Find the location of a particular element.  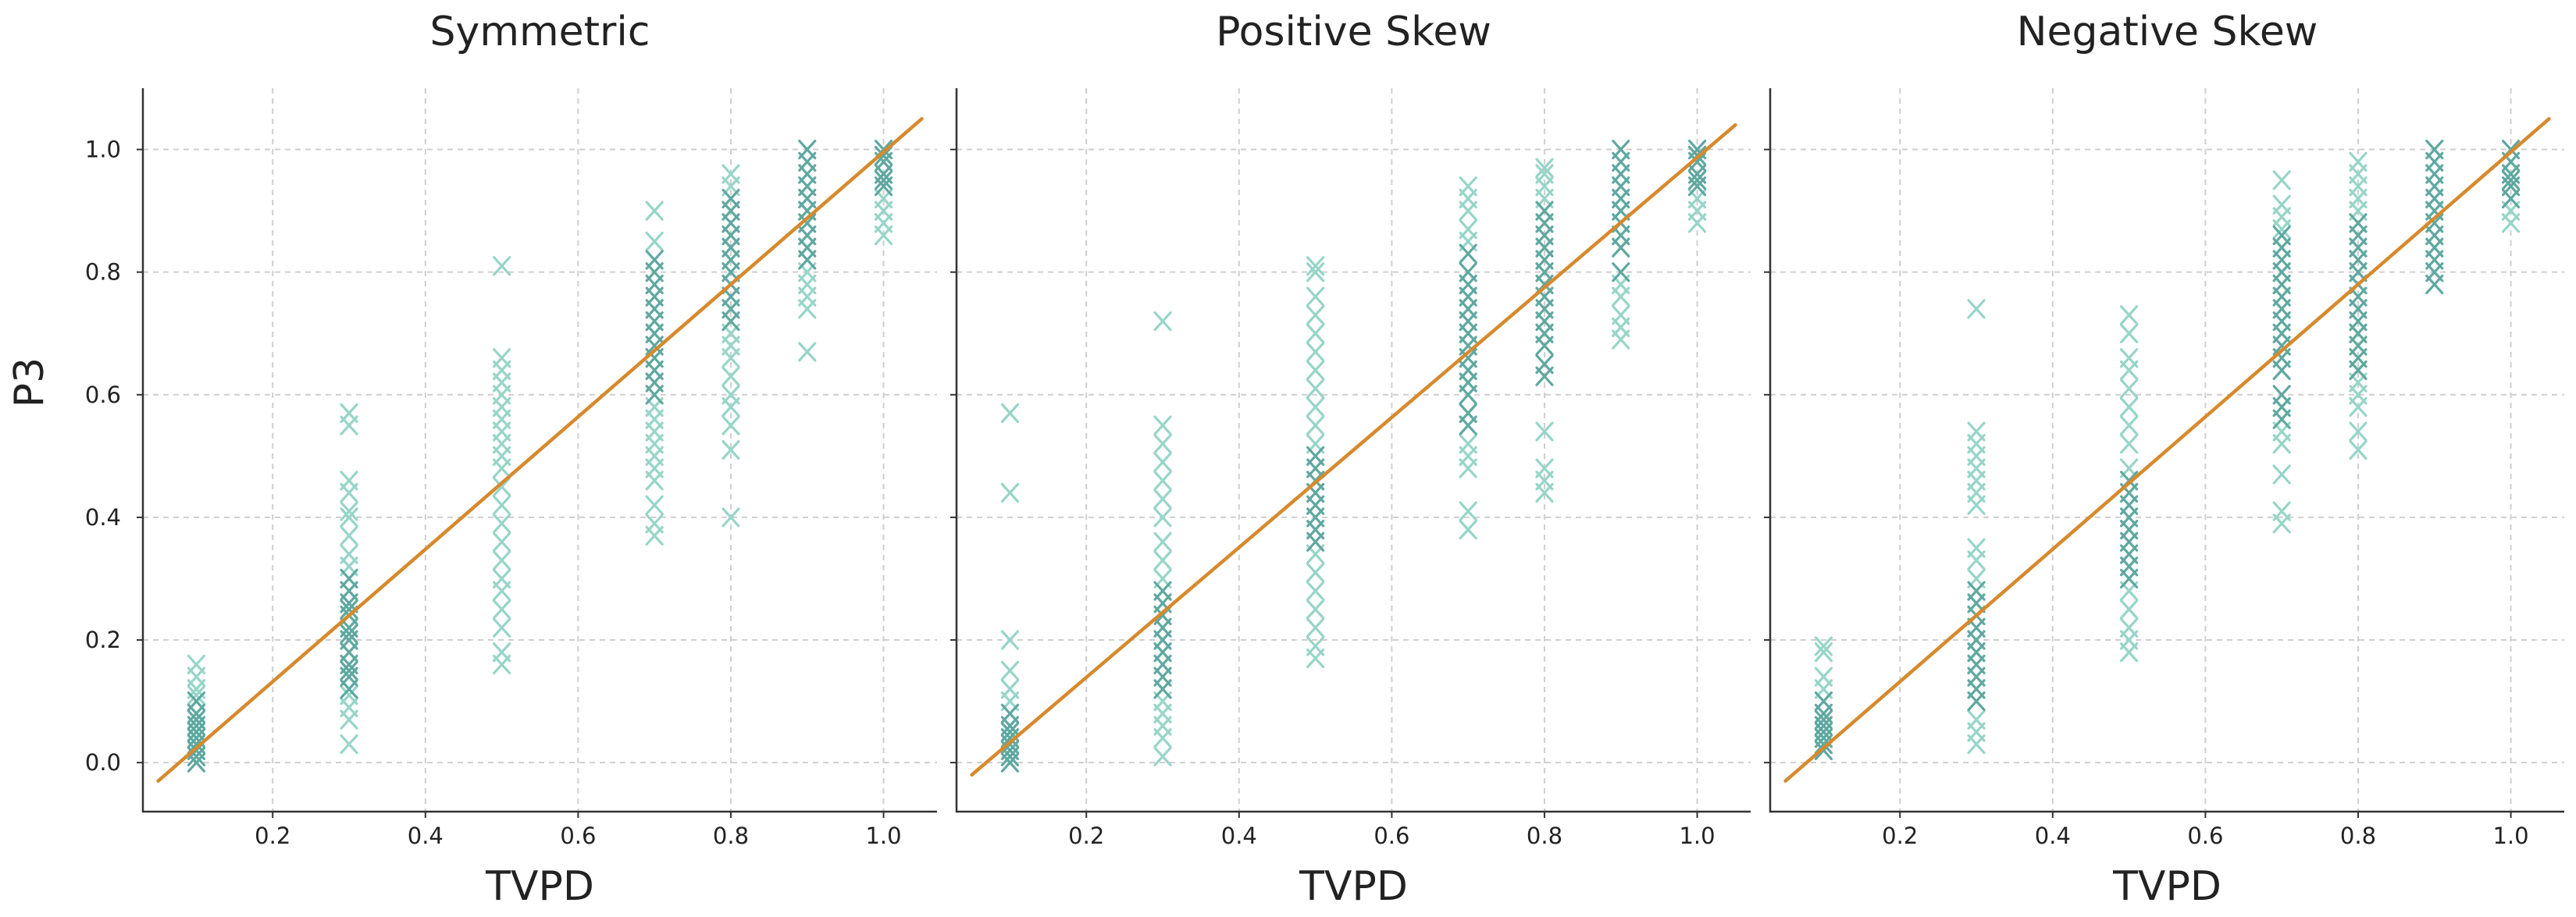

y-tick-label: 1.0 is located at coordinates (103, 150).